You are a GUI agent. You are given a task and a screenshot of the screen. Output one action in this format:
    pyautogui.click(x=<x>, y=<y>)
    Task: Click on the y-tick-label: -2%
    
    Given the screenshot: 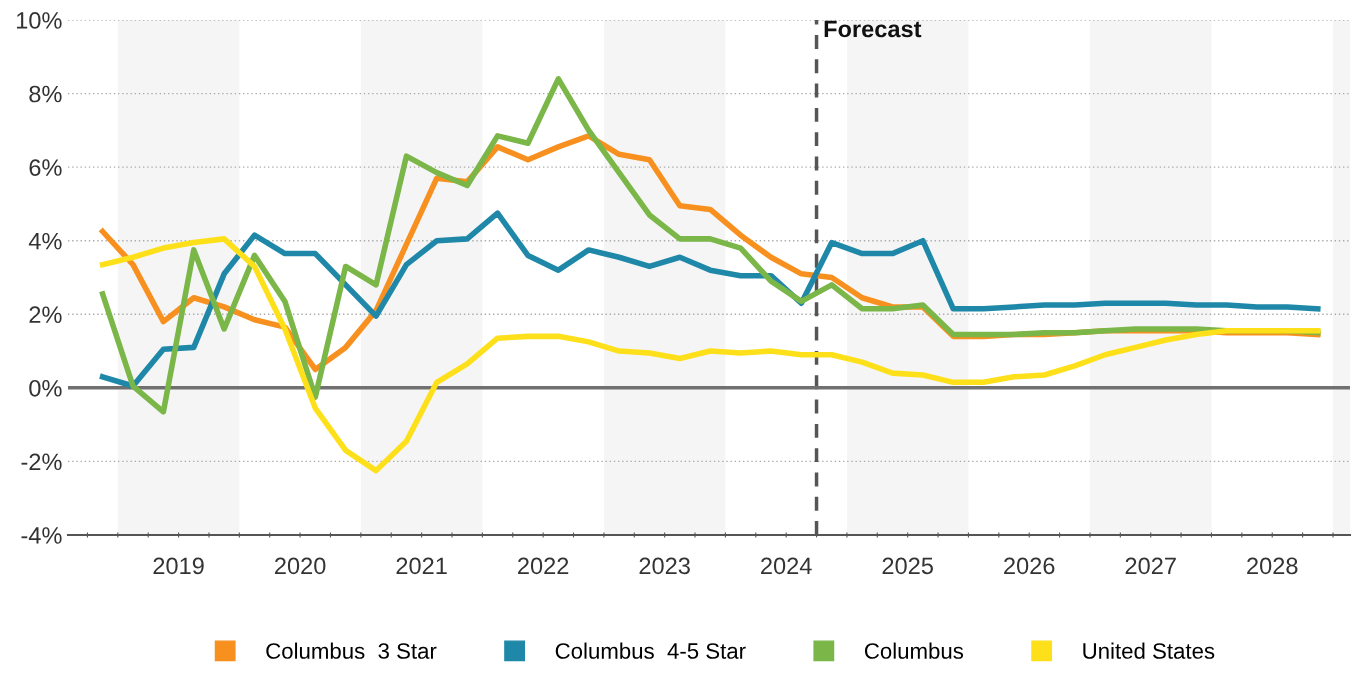 What is the action you would take?
    pyautogui.click(x=41, y=462)
    